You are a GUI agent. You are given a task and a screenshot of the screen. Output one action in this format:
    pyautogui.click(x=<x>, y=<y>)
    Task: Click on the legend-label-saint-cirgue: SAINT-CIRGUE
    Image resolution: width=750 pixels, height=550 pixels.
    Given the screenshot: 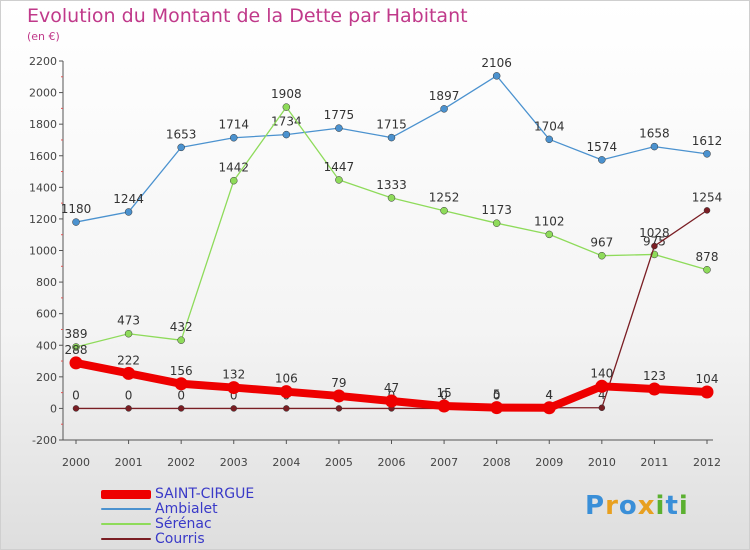 What is the action you would take?
    pyautogui.click(x=205, y=494)
    